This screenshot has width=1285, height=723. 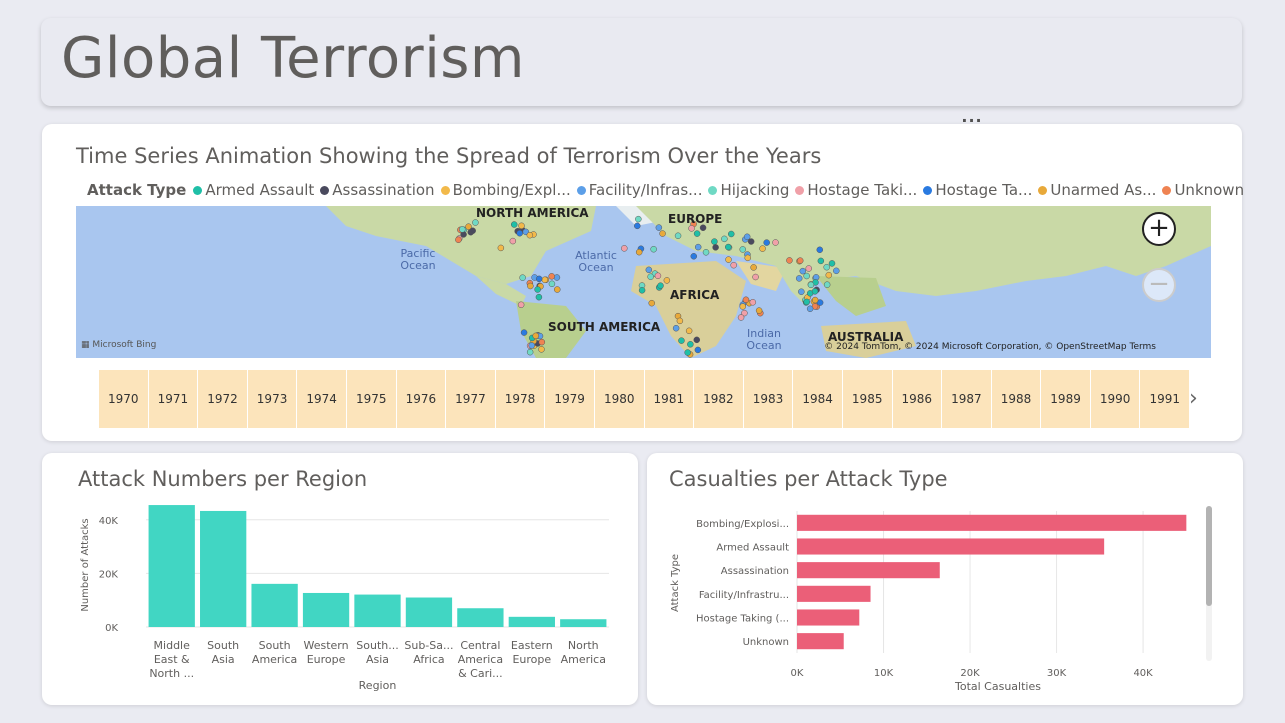 What do you see at coordinates (695, 219) in the screenshot?
I see `label-europe: EUROPE` at bounding box center [695, 219].